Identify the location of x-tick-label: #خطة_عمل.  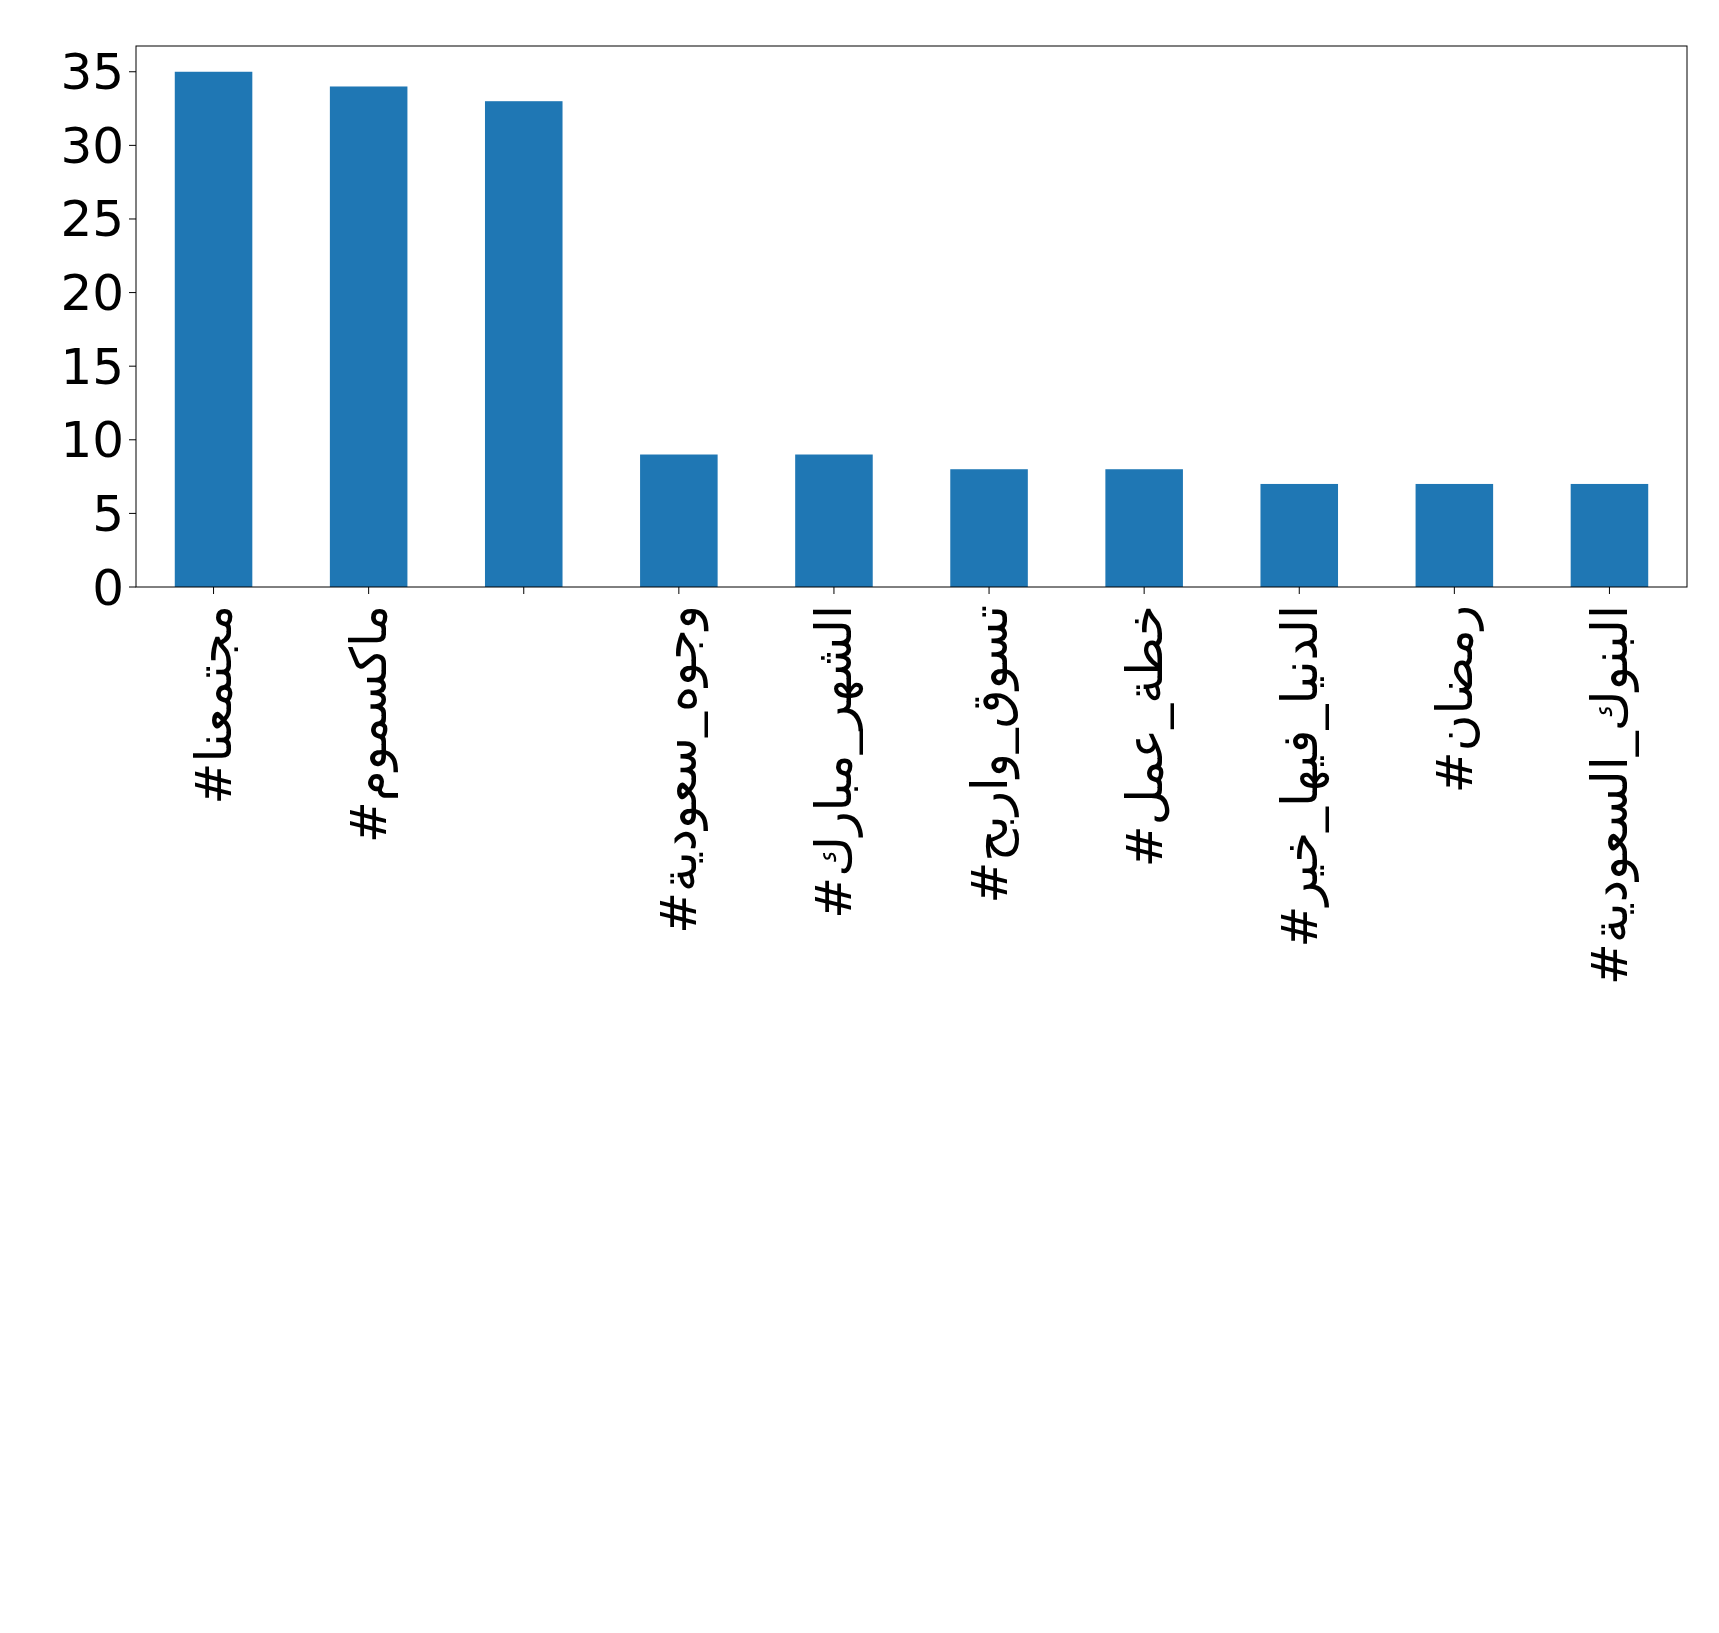
(1144, 736).